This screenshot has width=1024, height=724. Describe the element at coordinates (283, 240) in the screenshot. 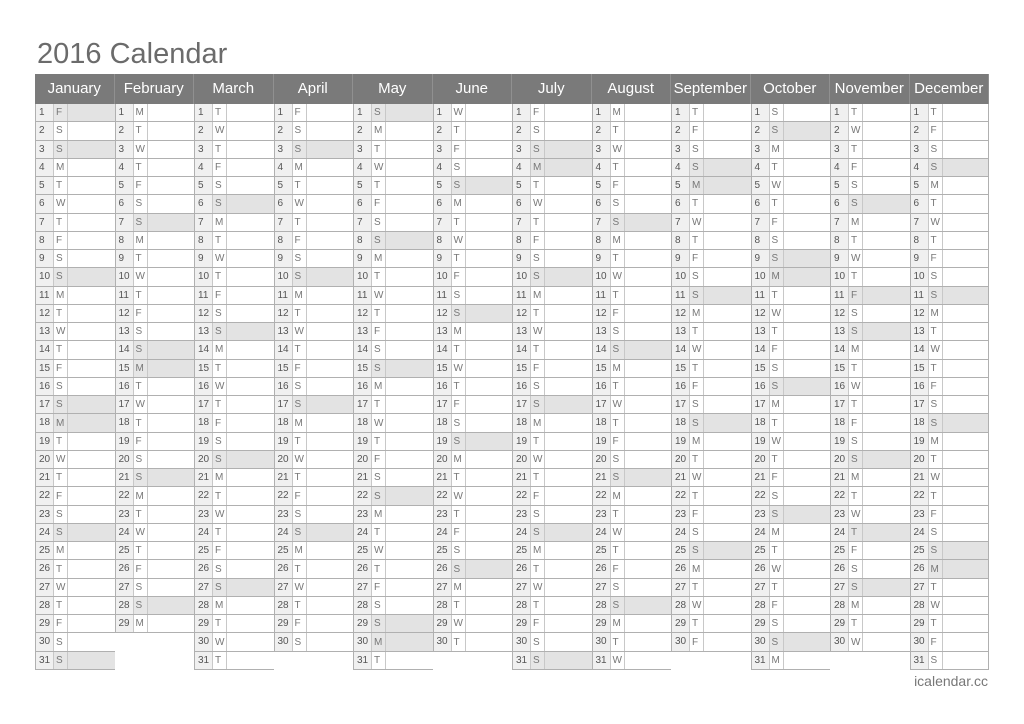

I see `day-number: 8` at that location.